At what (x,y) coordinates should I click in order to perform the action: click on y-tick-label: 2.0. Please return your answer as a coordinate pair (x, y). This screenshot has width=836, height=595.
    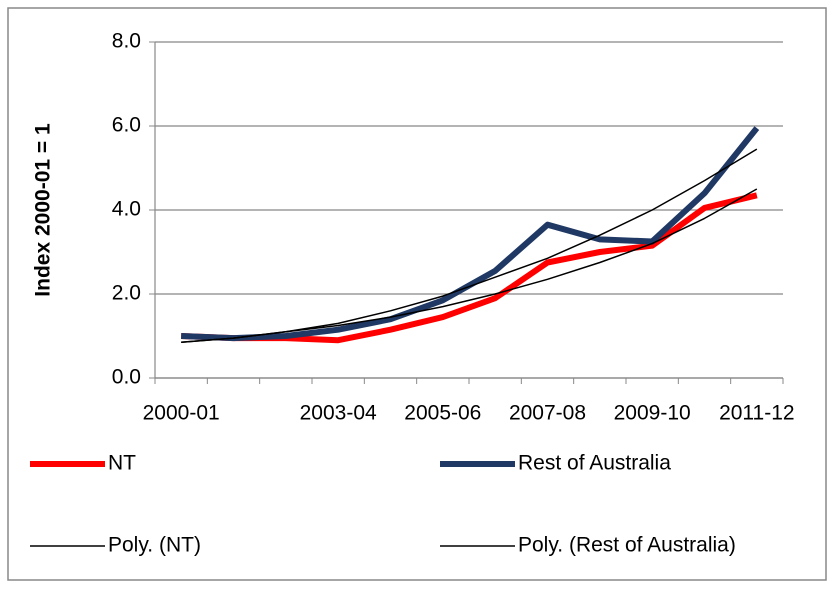
    Looking at the image, I should click on (126, 293).